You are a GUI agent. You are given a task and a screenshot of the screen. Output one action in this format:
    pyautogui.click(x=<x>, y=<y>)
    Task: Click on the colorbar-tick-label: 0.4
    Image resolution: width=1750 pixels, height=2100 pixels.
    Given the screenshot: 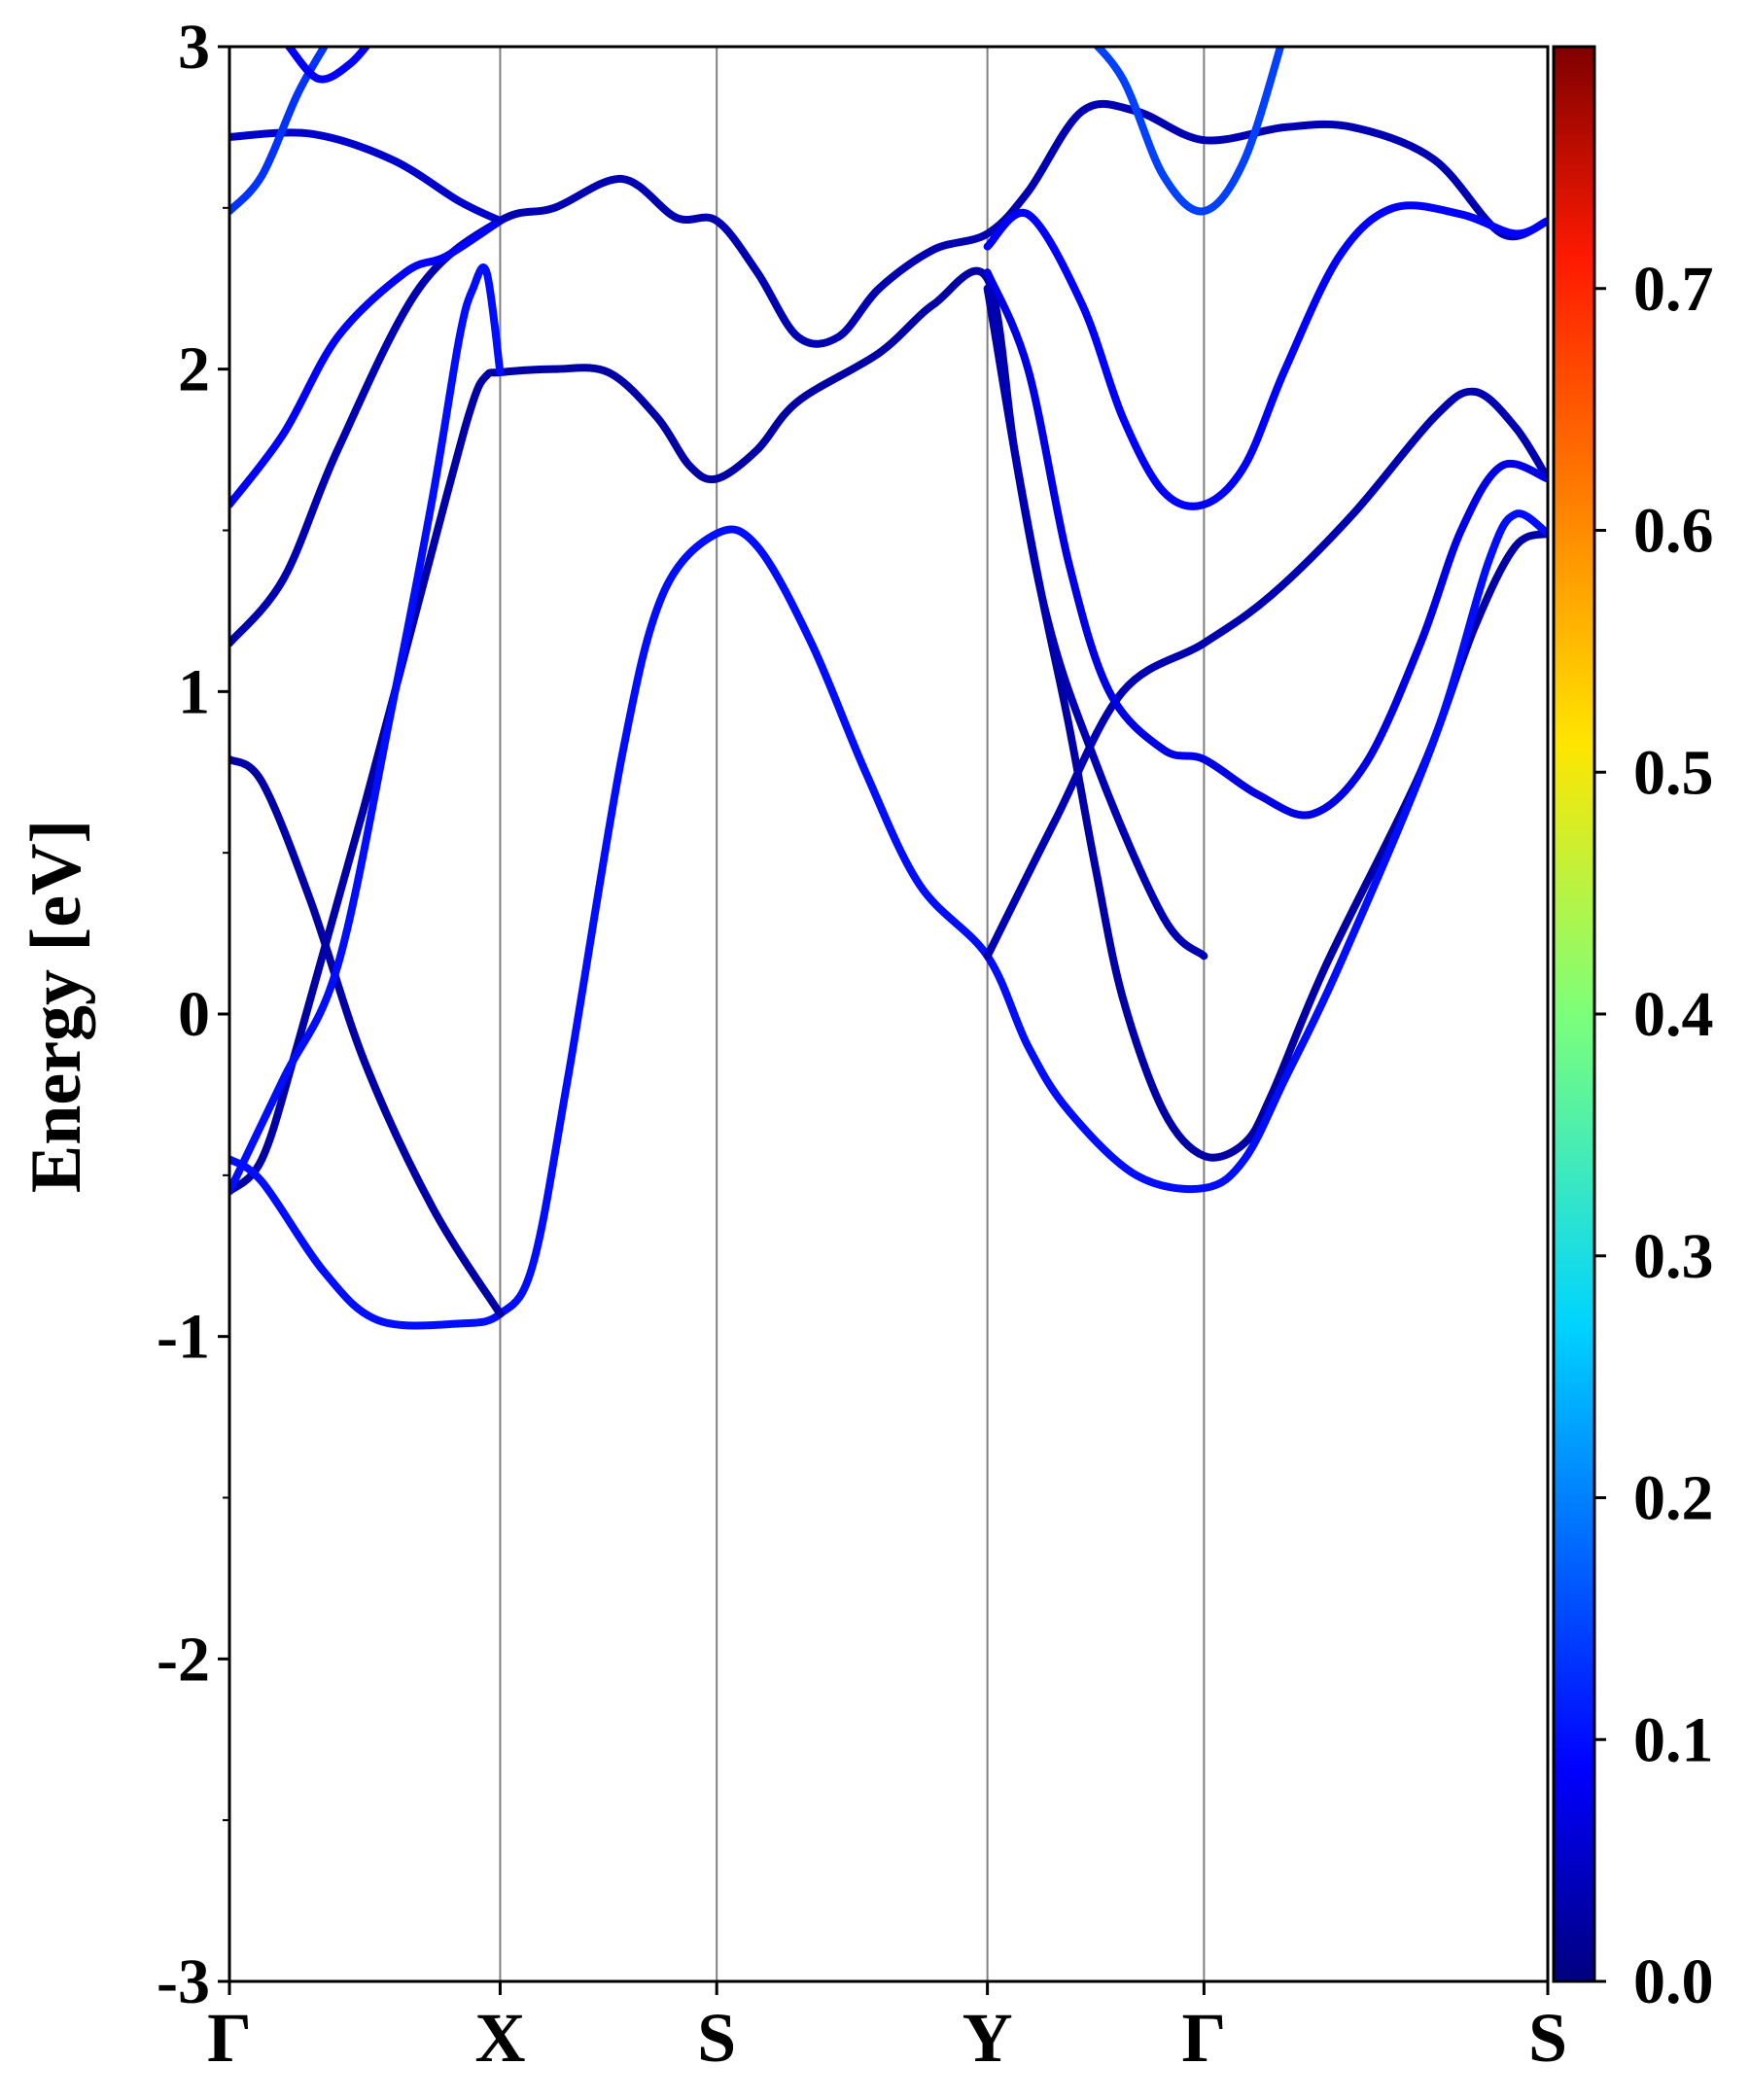 What is the action you would take?
    pyautogui.click(x=1673, y=1014)
    